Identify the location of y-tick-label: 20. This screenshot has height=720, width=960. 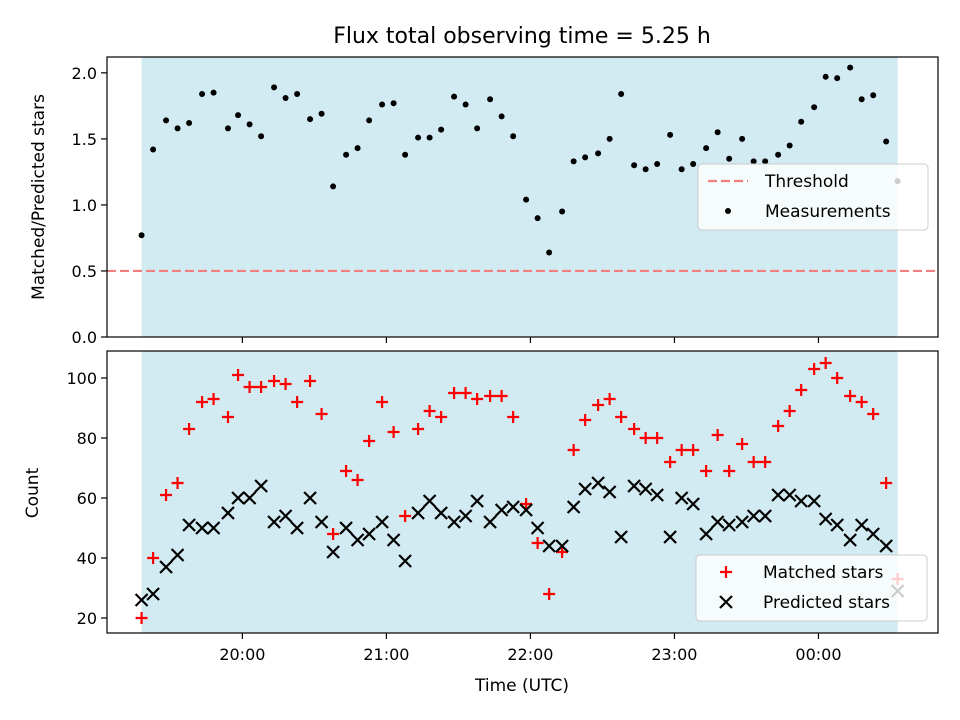
(87, 618).